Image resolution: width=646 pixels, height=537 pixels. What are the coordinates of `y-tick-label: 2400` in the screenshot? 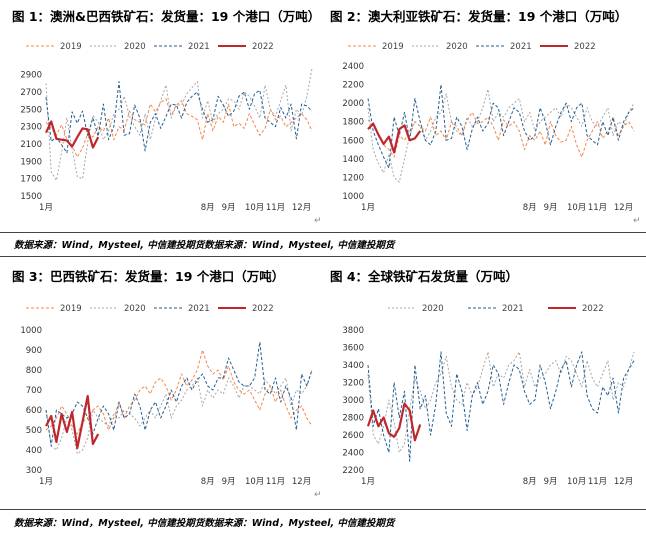 It's located at (353, 67).